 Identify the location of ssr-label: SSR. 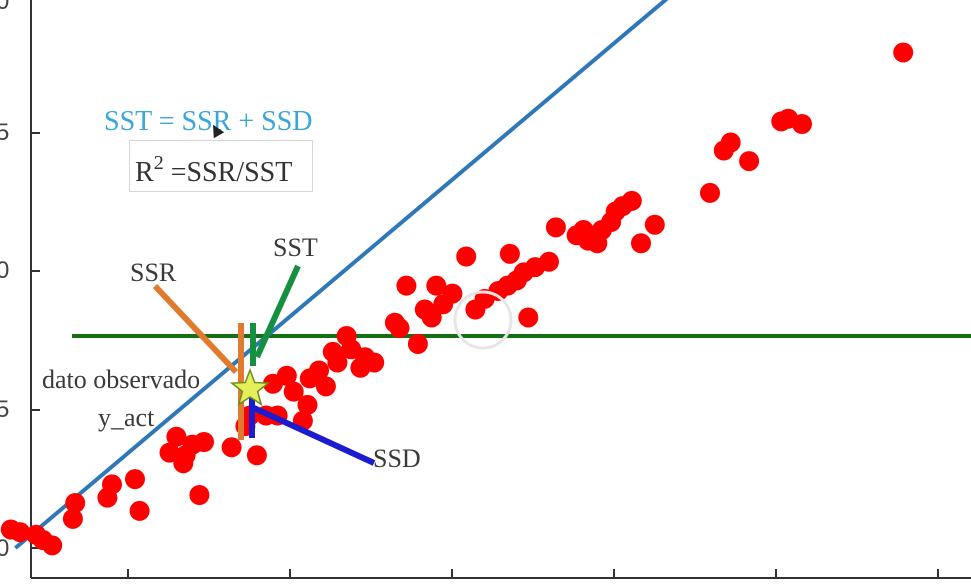
(153, 272).